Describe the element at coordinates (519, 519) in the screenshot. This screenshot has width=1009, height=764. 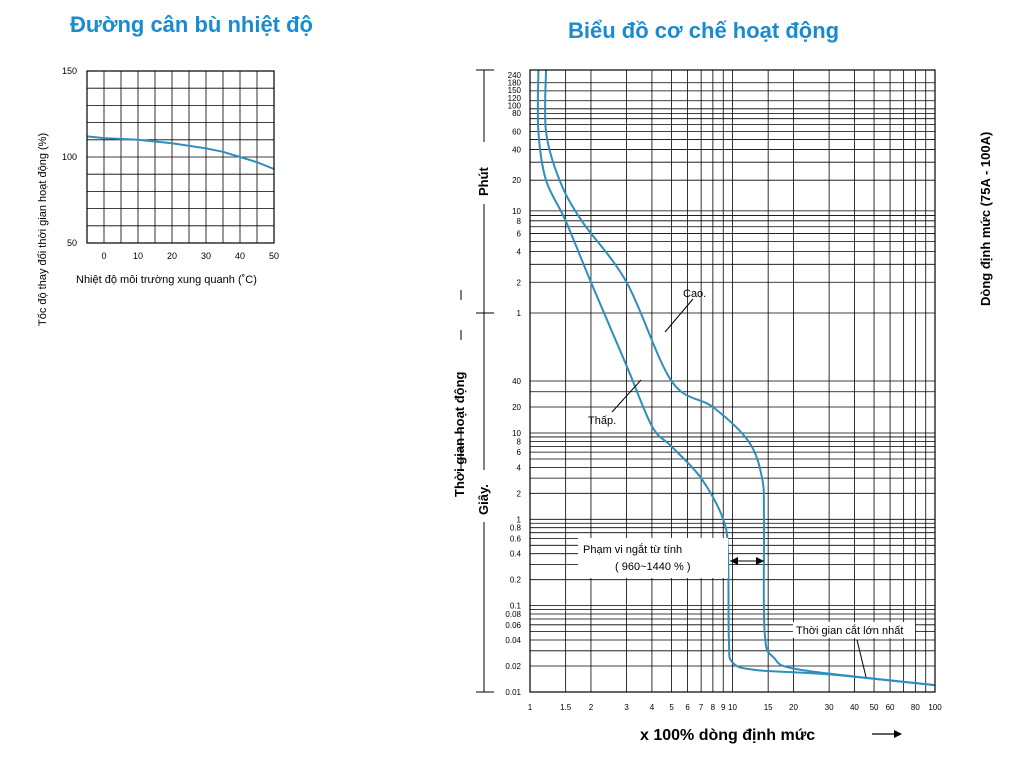
I see `y-tick-label-seconds: 1` at that location.